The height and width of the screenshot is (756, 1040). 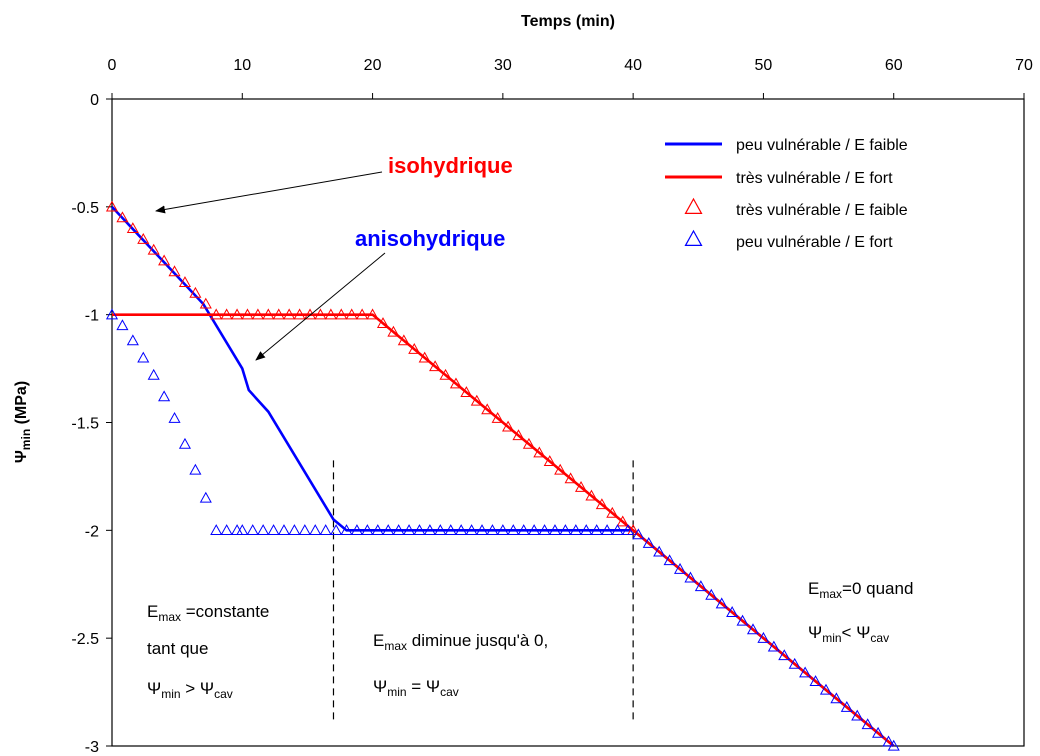 I want to click on legend-label: peu vulnérable / E fort, so click(x=814, y=242).